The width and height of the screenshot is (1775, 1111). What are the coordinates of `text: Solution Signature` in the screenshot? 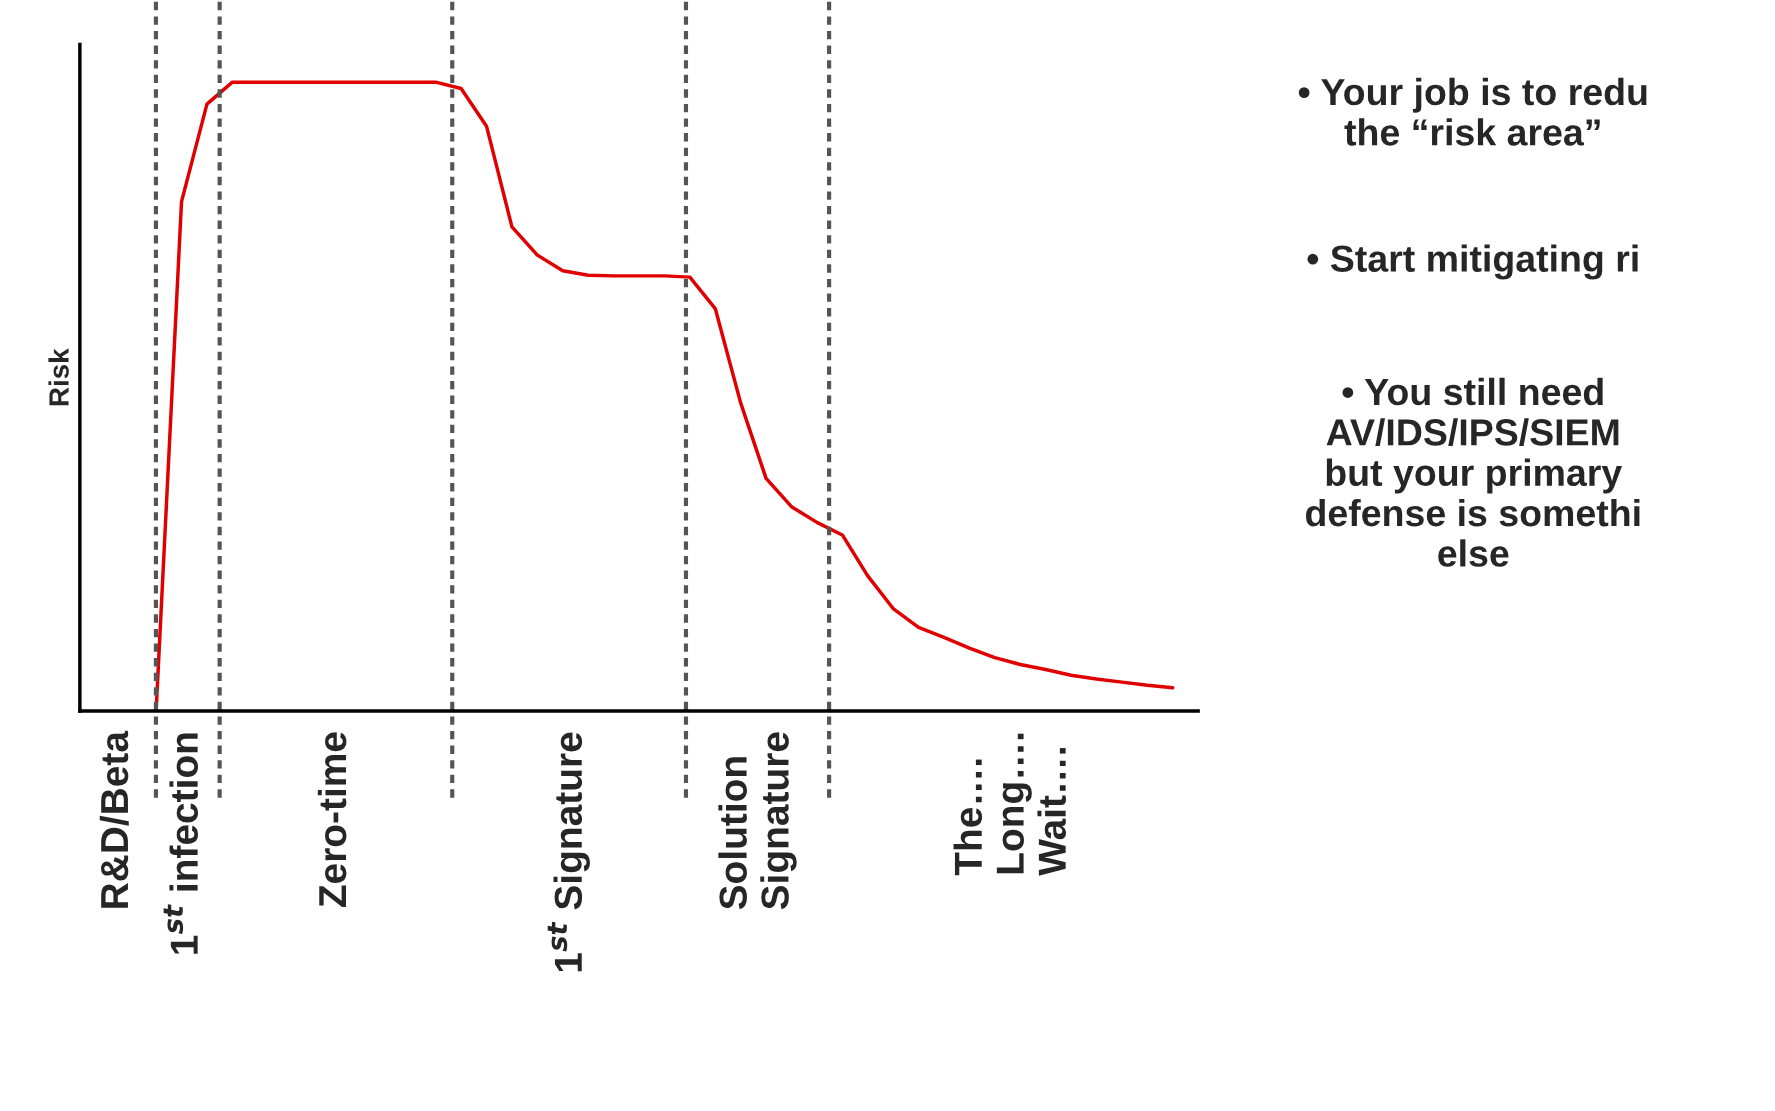 It's located at (757, 821).